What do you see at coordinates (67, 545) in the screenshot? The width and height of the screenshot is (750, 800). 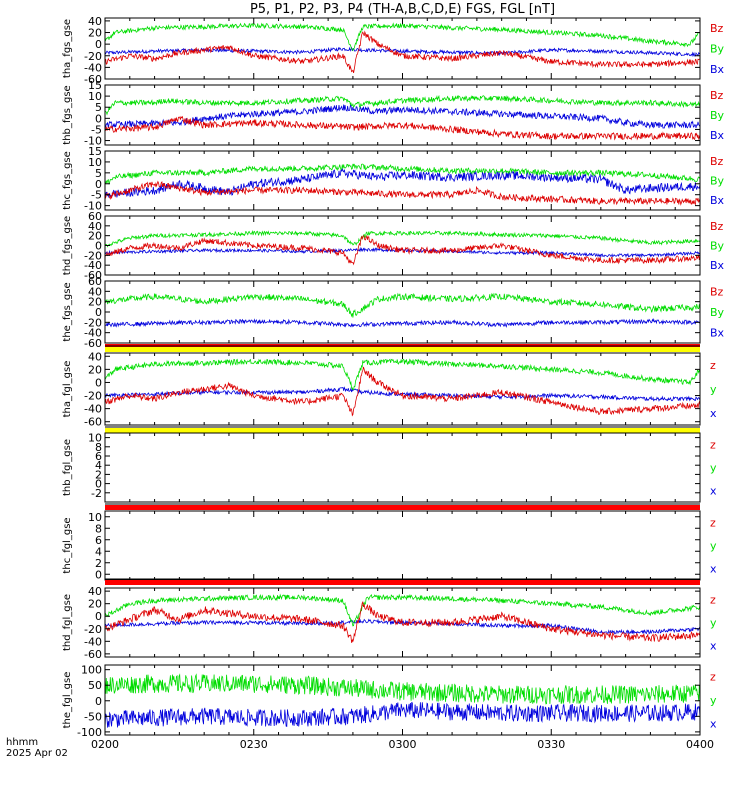 I see `y-axis-label: thc_fgl_gse` at bounding box center [67, 545].